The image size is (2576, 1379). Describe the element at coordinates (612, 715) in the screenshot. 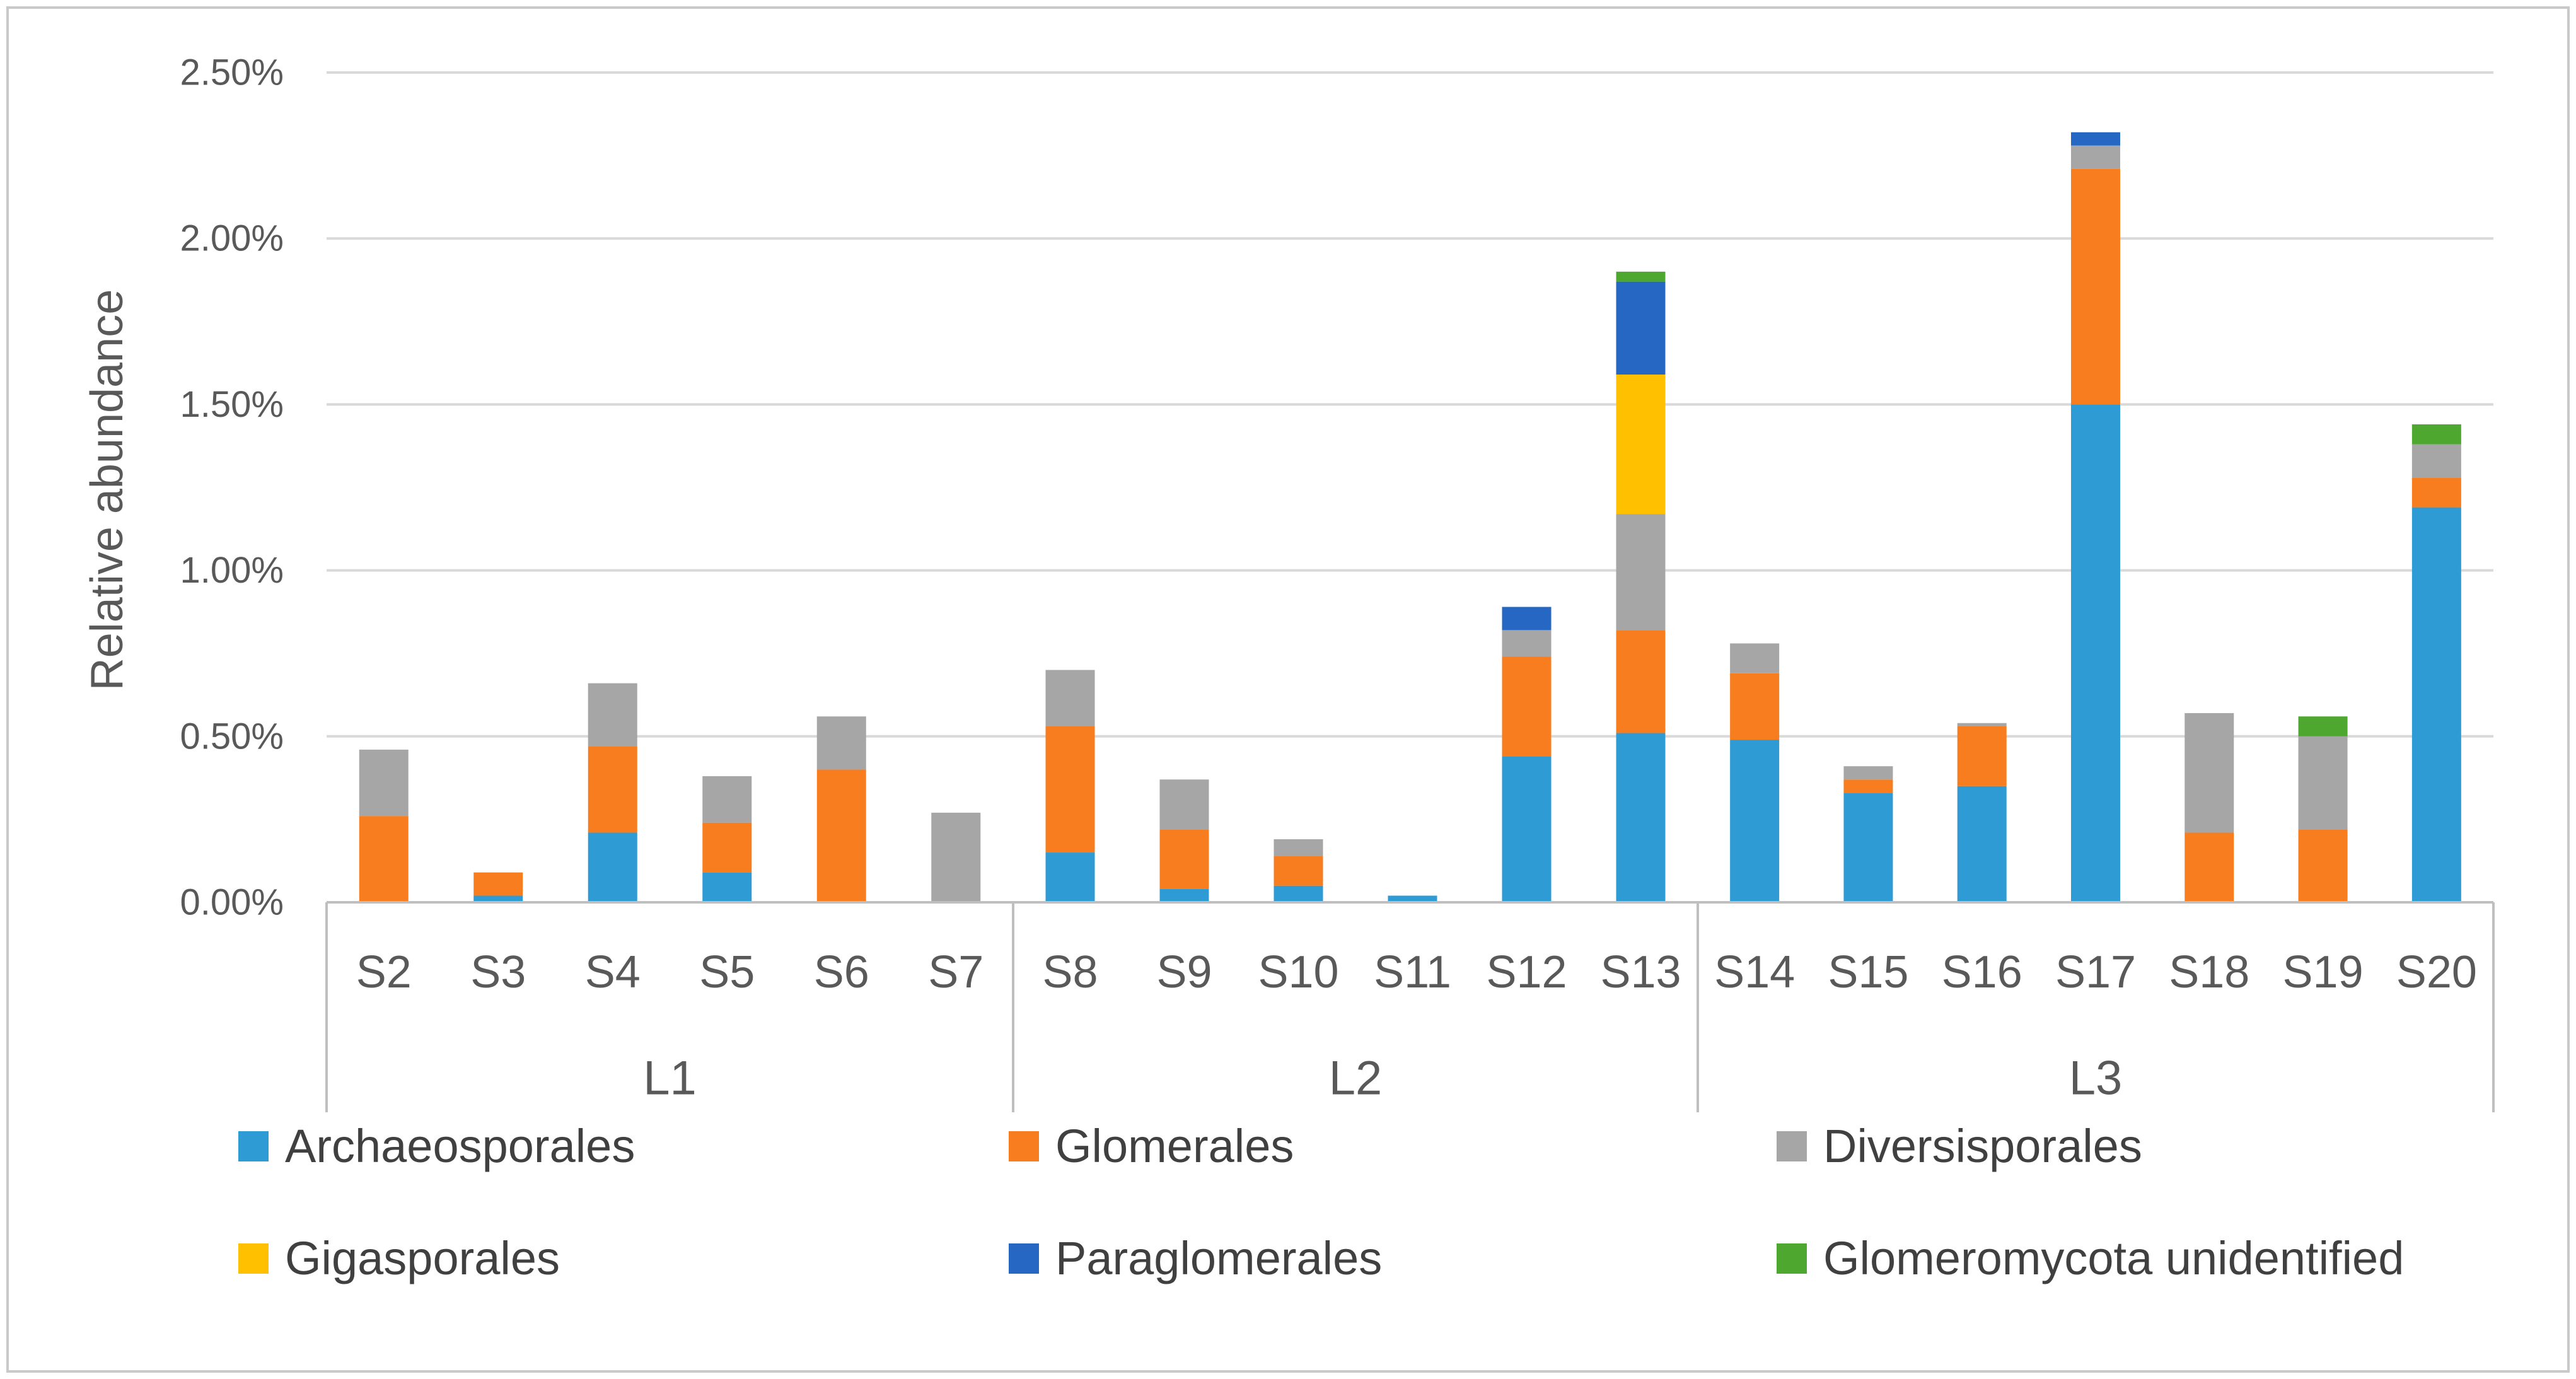

I see `bar-segment-S4-diversisporales` at that location.